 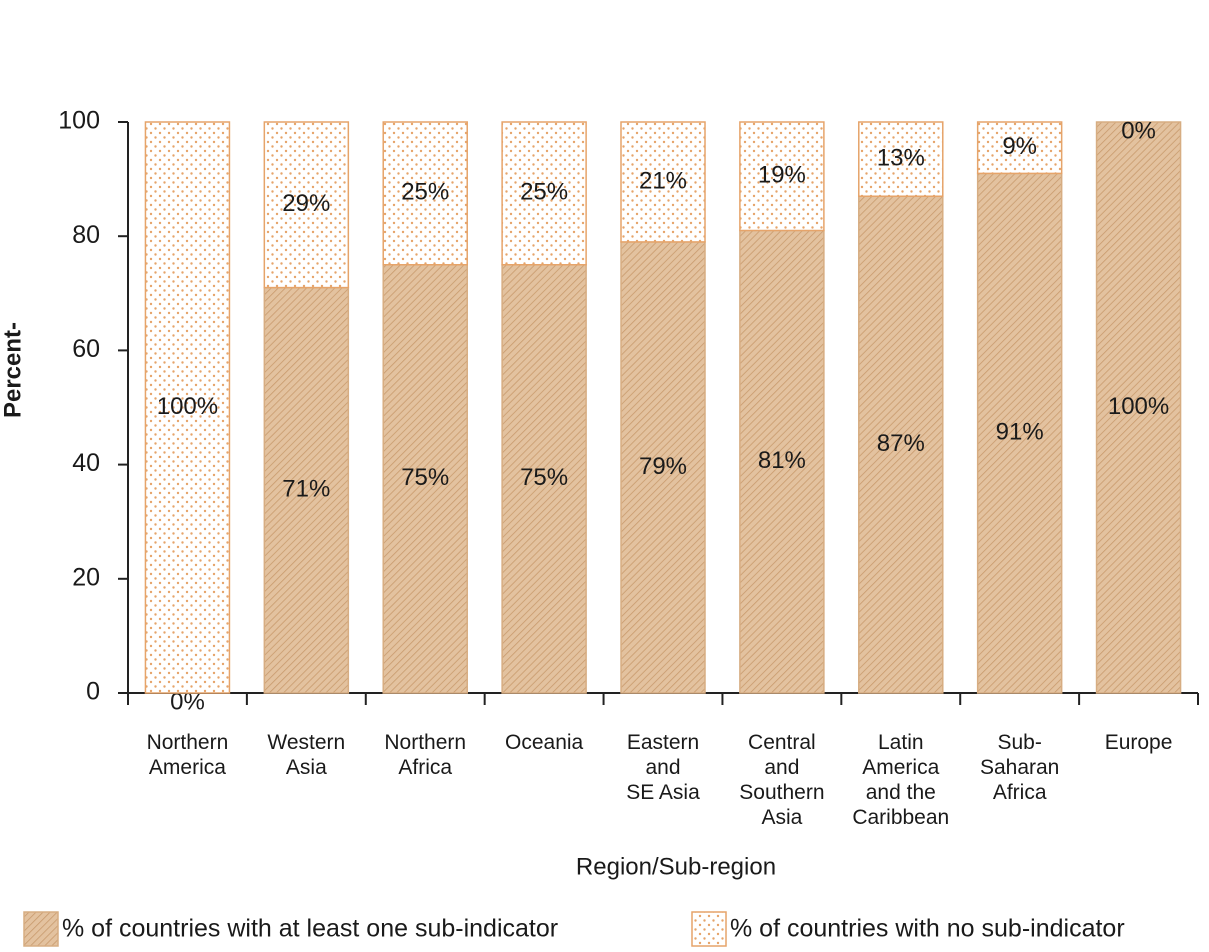 I want to click on x-tick-label-line: Europe, so click(x=1139, y=742).